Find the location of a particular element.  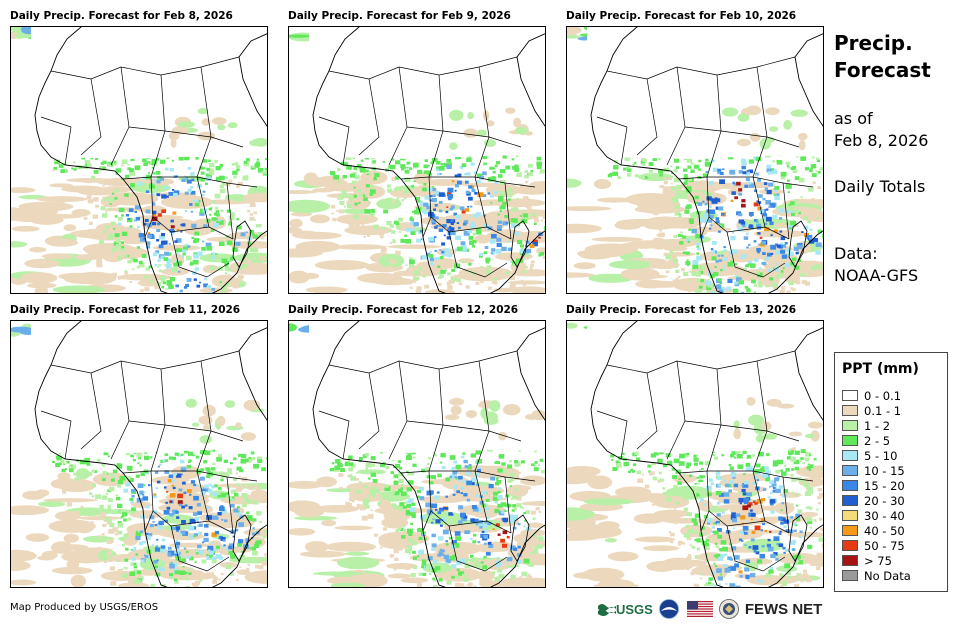

data-source: NOAA-GFS is located at coordinates (876, 275).